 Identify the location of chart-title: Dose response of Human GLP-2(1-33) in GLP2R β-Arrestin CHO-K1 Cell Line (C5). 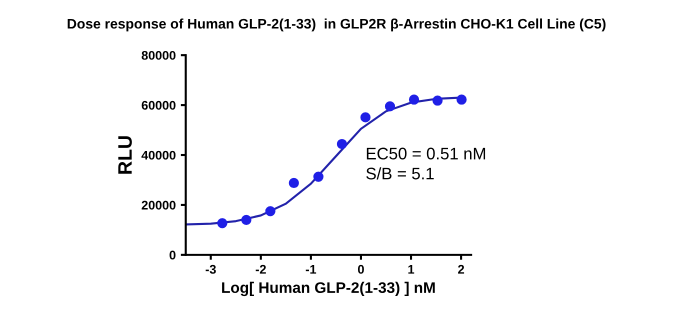
(337, 25).